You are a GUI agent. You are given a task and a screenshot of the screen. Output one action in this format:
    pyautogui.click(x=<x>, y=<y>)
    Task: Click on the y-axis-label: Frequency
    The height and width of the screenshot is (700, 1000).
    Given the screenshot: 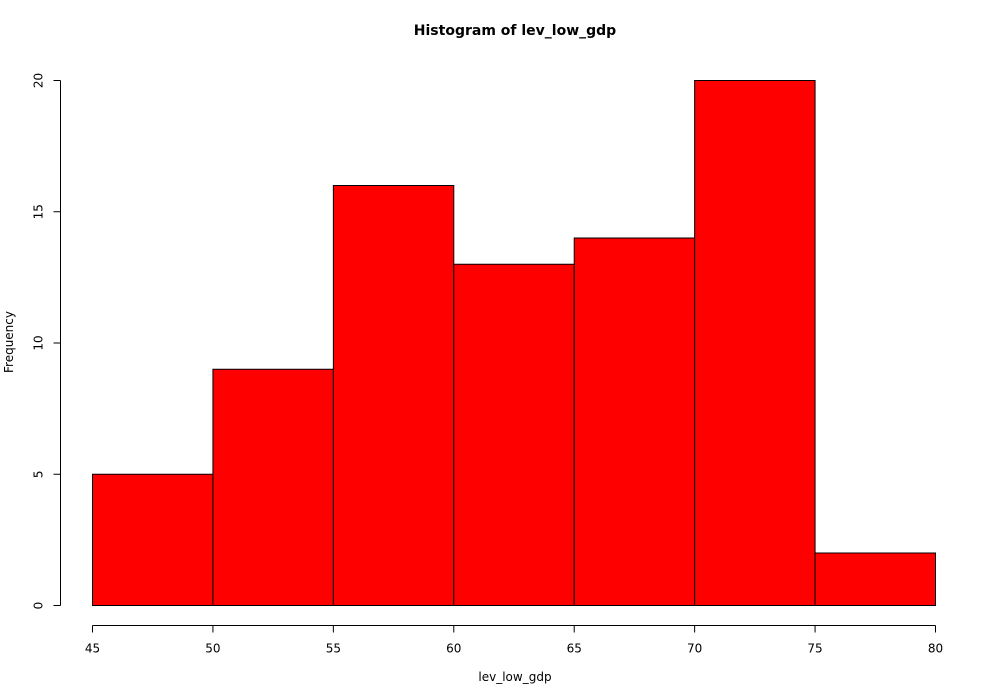 What is the action you would take?
    pyautogui.click(x=9, y=342)
    